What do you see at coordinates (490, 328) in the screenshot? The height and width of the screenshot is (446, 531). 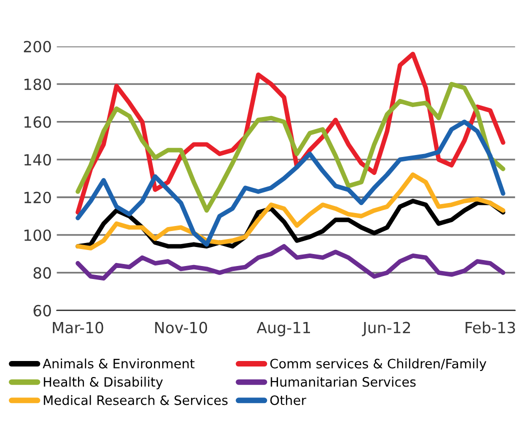 I see `x-tick-label: Feb-13` at bounding box center [490, 328].